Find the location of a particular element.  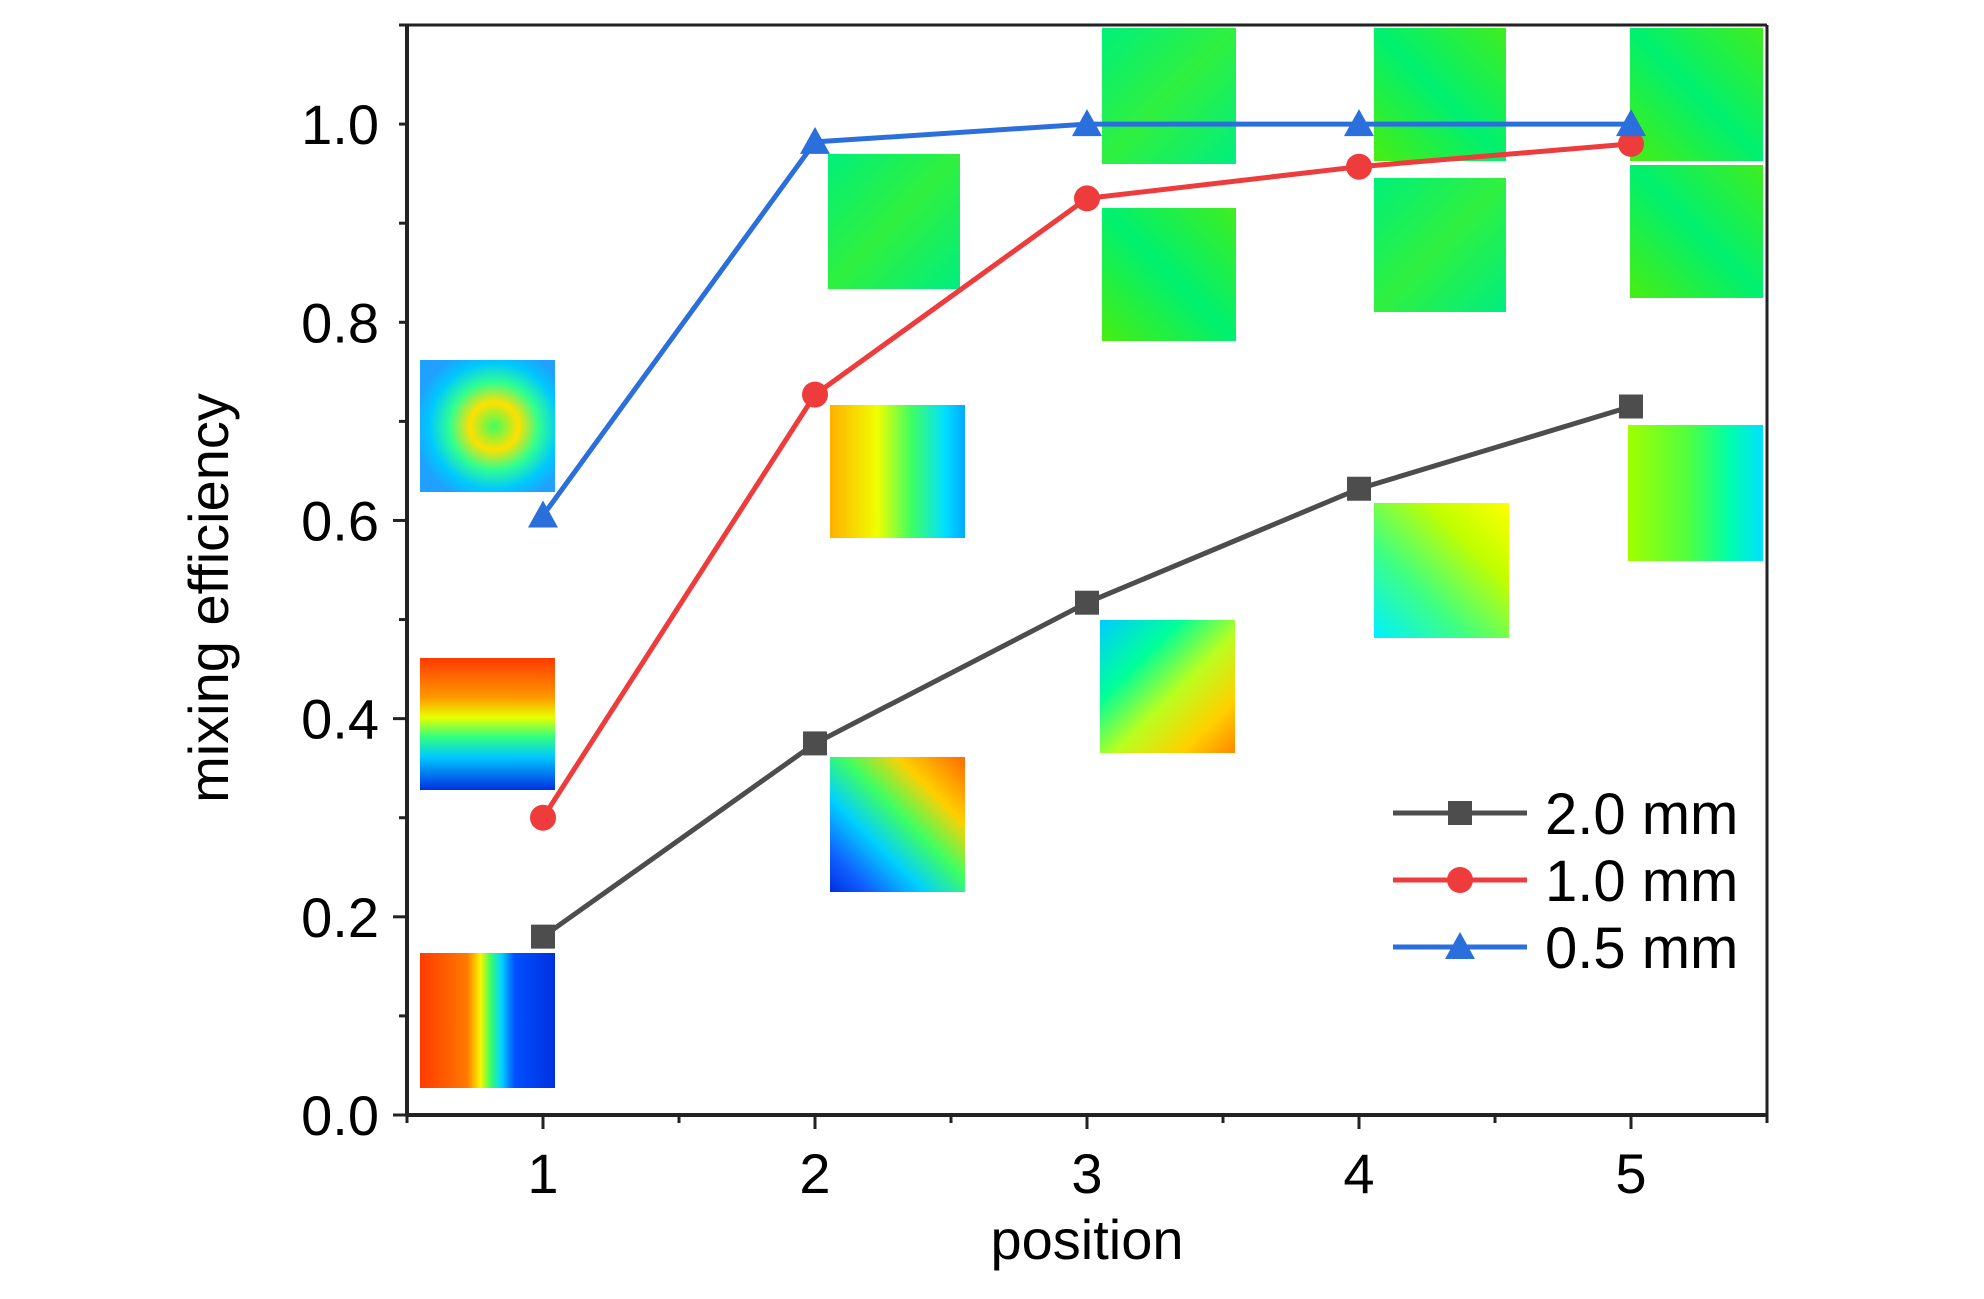

y-tick-label: 0.6 is located at coordinates (340, 520).